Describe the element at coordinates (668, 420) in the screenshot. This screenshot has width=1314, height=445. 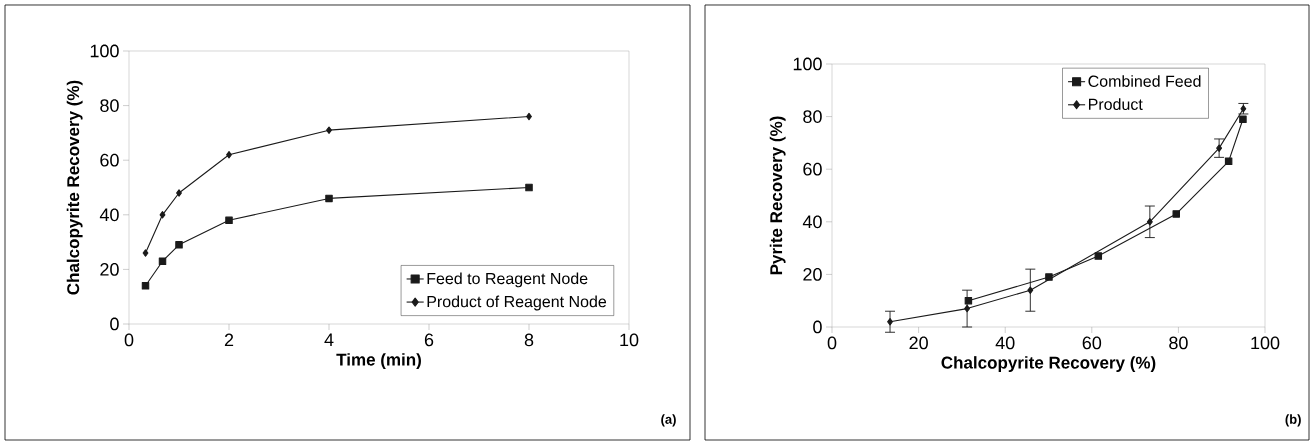
I see `text: (a)` at that location.